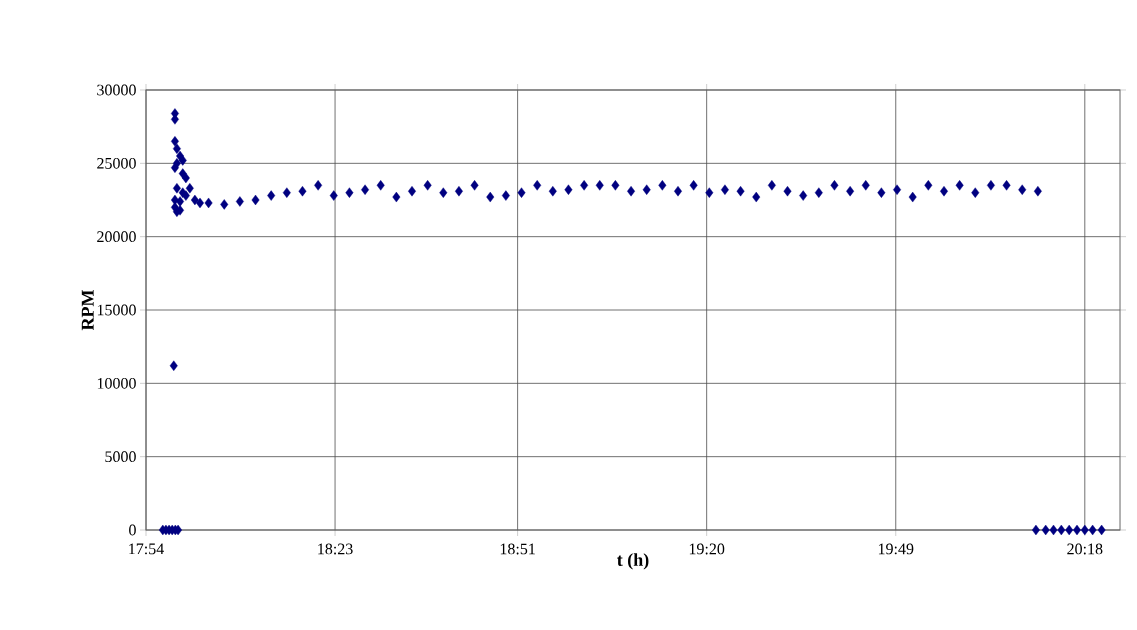 The image size is (1137, 630). I want to click on y-axis-title: RPM, so click(87, 310).